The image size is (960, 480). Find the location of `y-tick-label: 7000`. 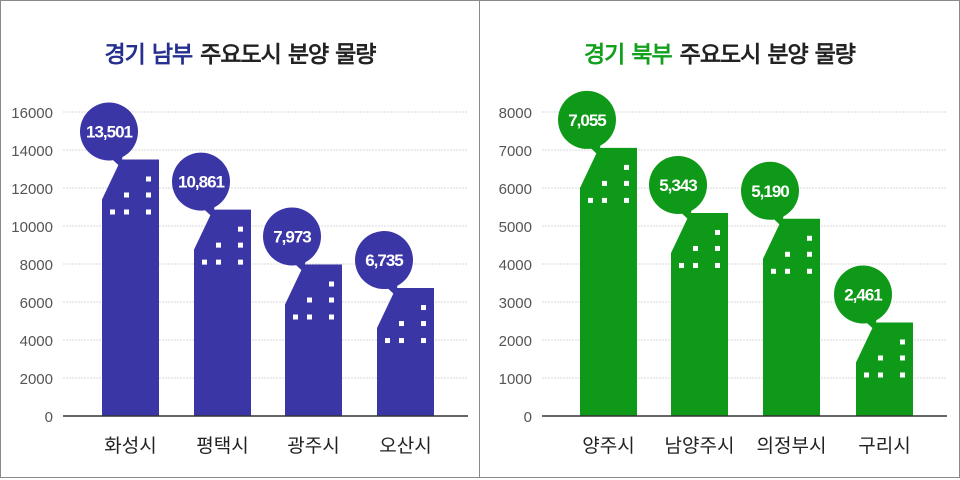

y-tick-label: 7000 is located at coordinates (515, 151).